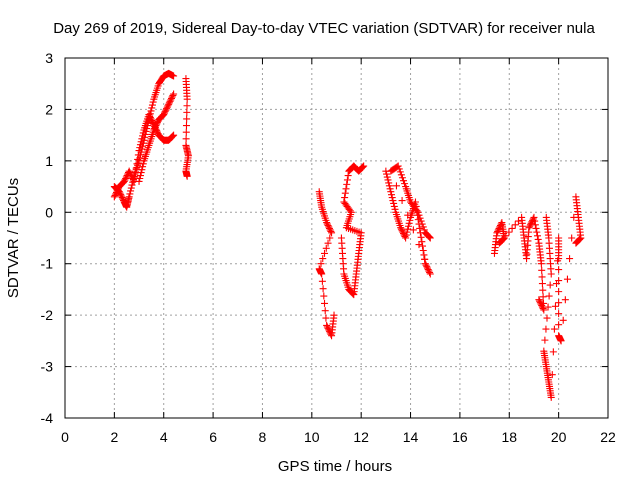  Describe the element at coordinates (47, 315) in the screenshot. I see `y-tick-label: -2` at that location.